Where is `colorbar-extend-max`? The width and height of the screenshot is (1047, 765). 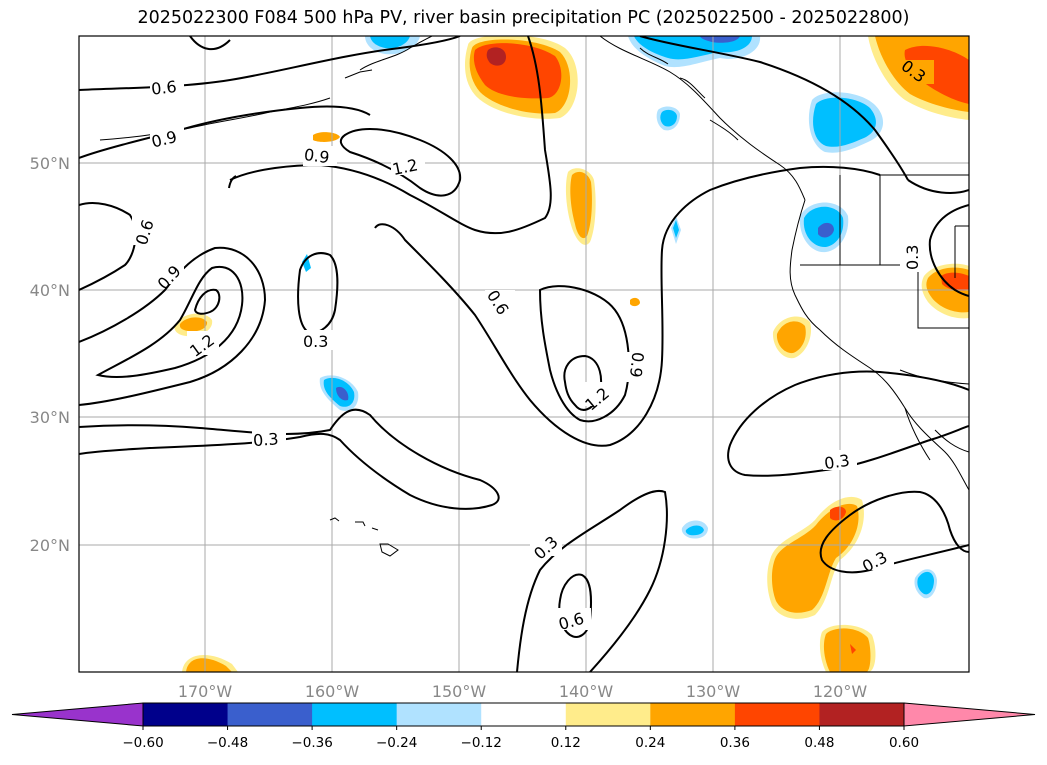
colorbar-extend-max is located at coordinates (969, 714).